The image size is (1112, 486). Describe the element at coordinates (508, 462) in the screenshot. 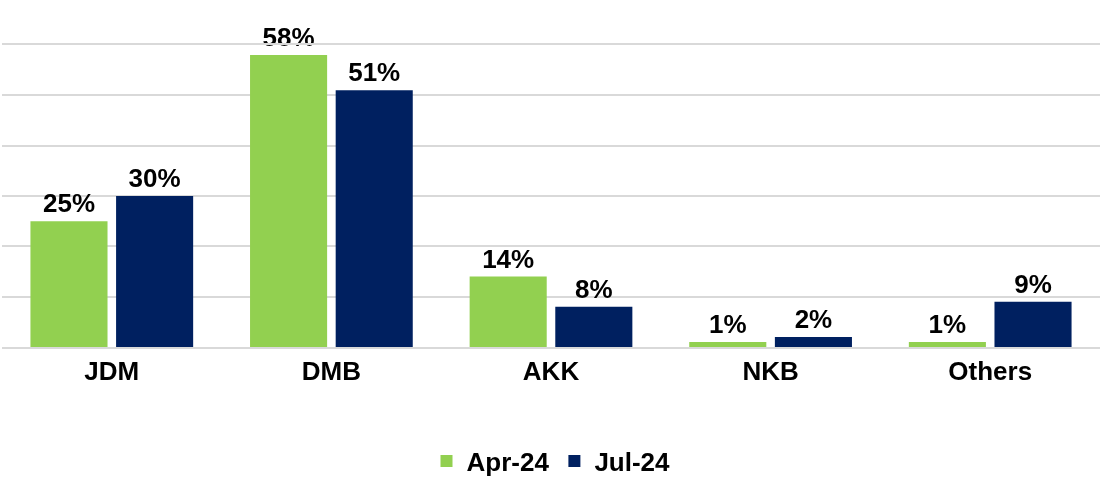

I see `legend-label: Apr-24` at that location.